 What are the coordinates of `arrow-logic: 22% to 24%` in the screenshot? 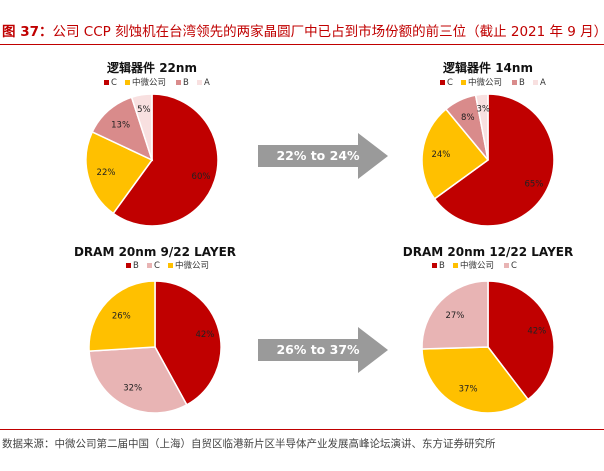 It's located at (323, 156).